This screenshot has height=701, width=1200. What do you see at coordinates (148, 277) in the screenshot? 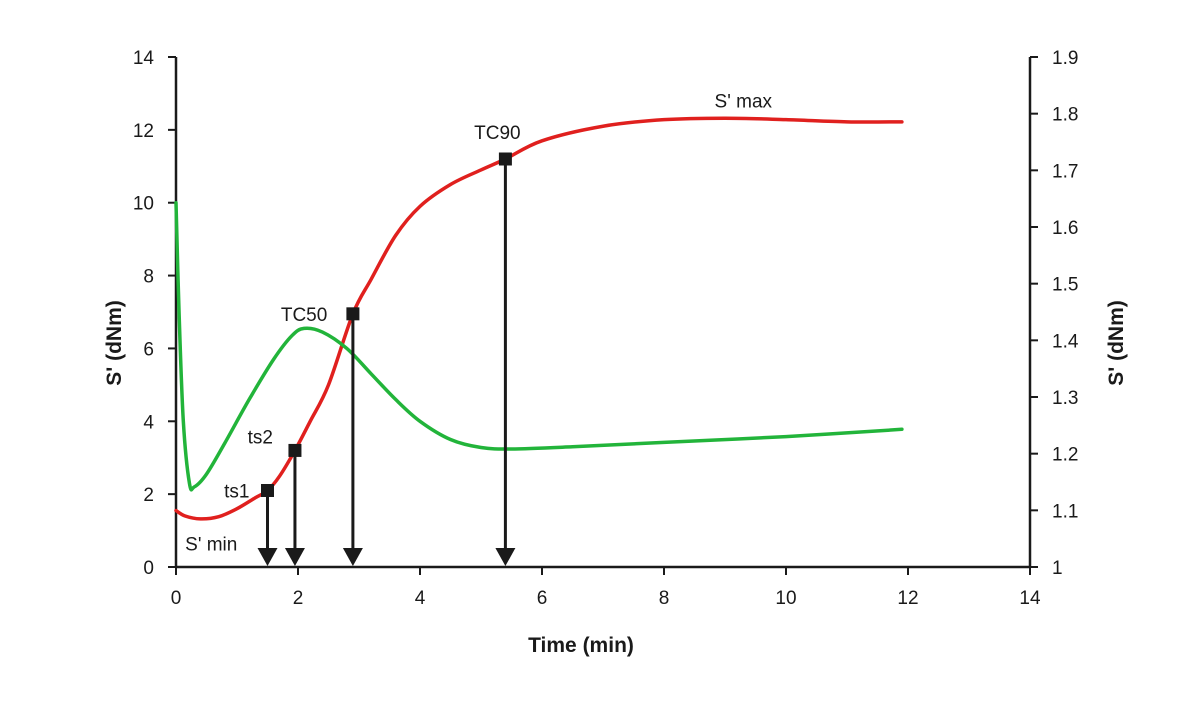
I see `y-left-tick-label: 8` at bounding box center [148, 277].